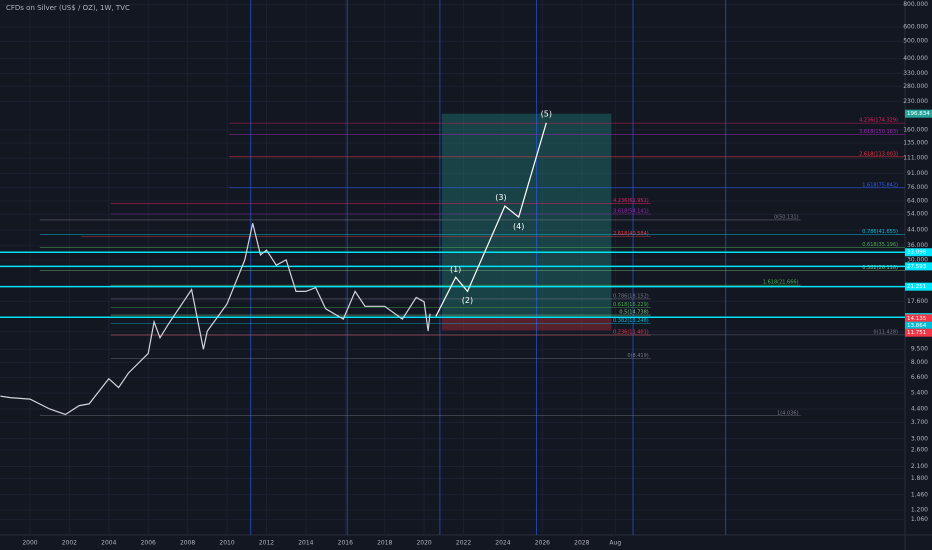 The width and height of the screenshot is (932, 550). What do you see at coordinates (917, 230) in the screenshot?
I see `y-tick-label: 44.000` at bounding box center [917, 230].